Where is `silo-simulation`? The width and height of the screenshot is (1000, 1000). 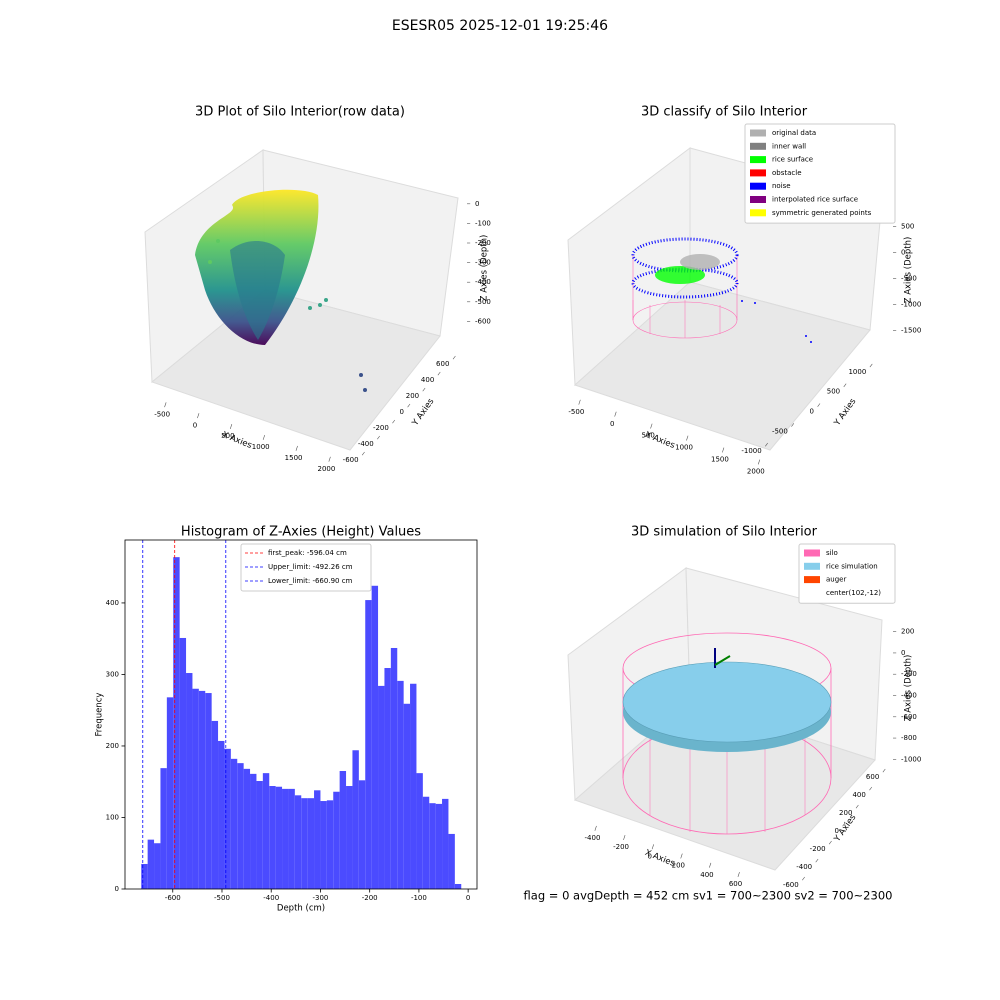
silo-simulation is located at coordinates (727, 733).